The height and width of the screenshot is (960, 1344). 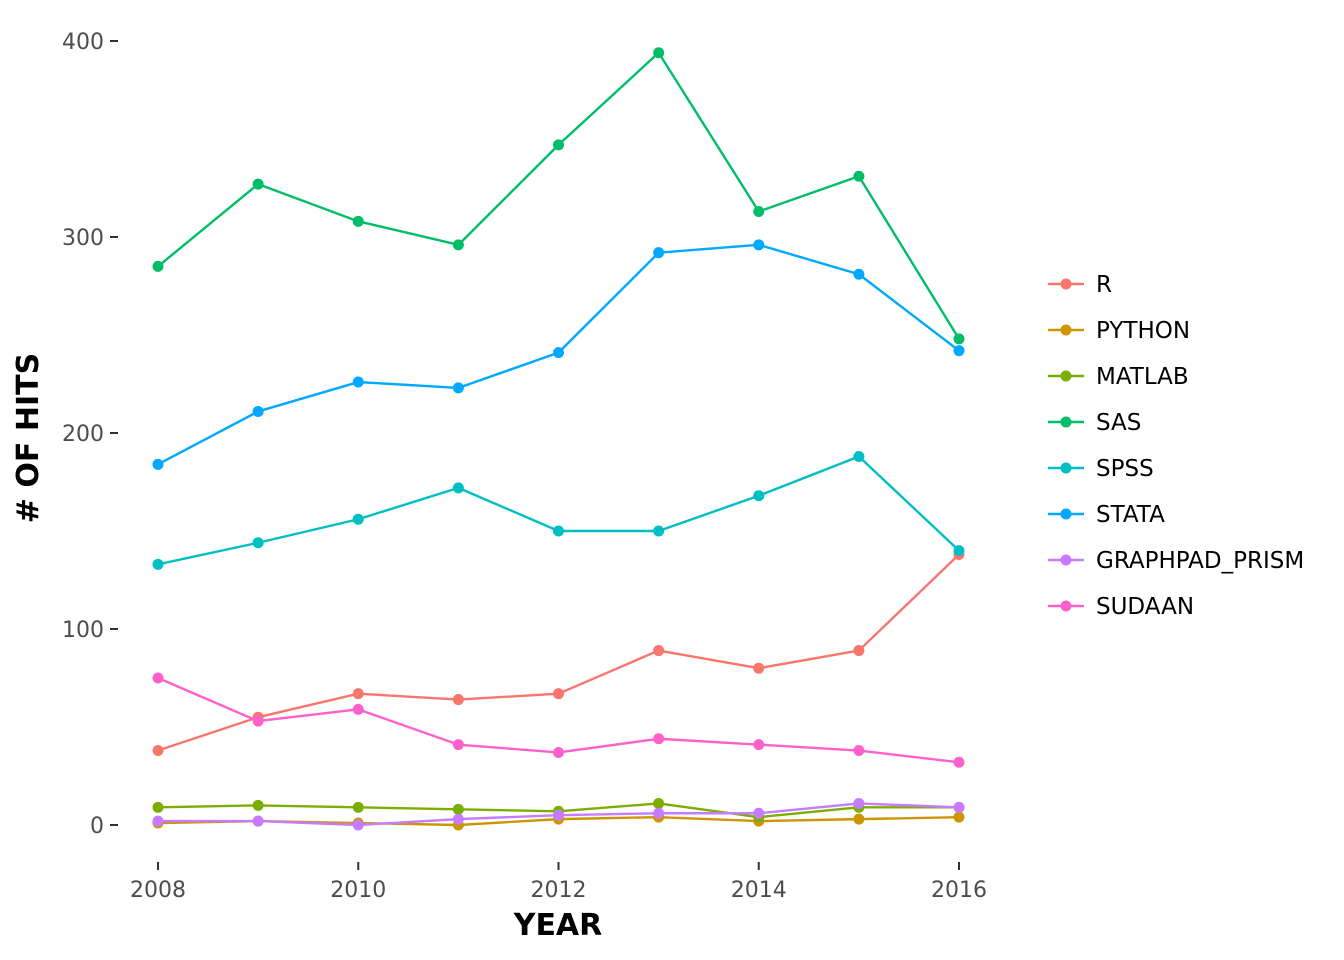 What do you see at coordinates (158, 890) in the screenshot?
I see `x-tick-label: 2008` at bounding box center [158, 890].